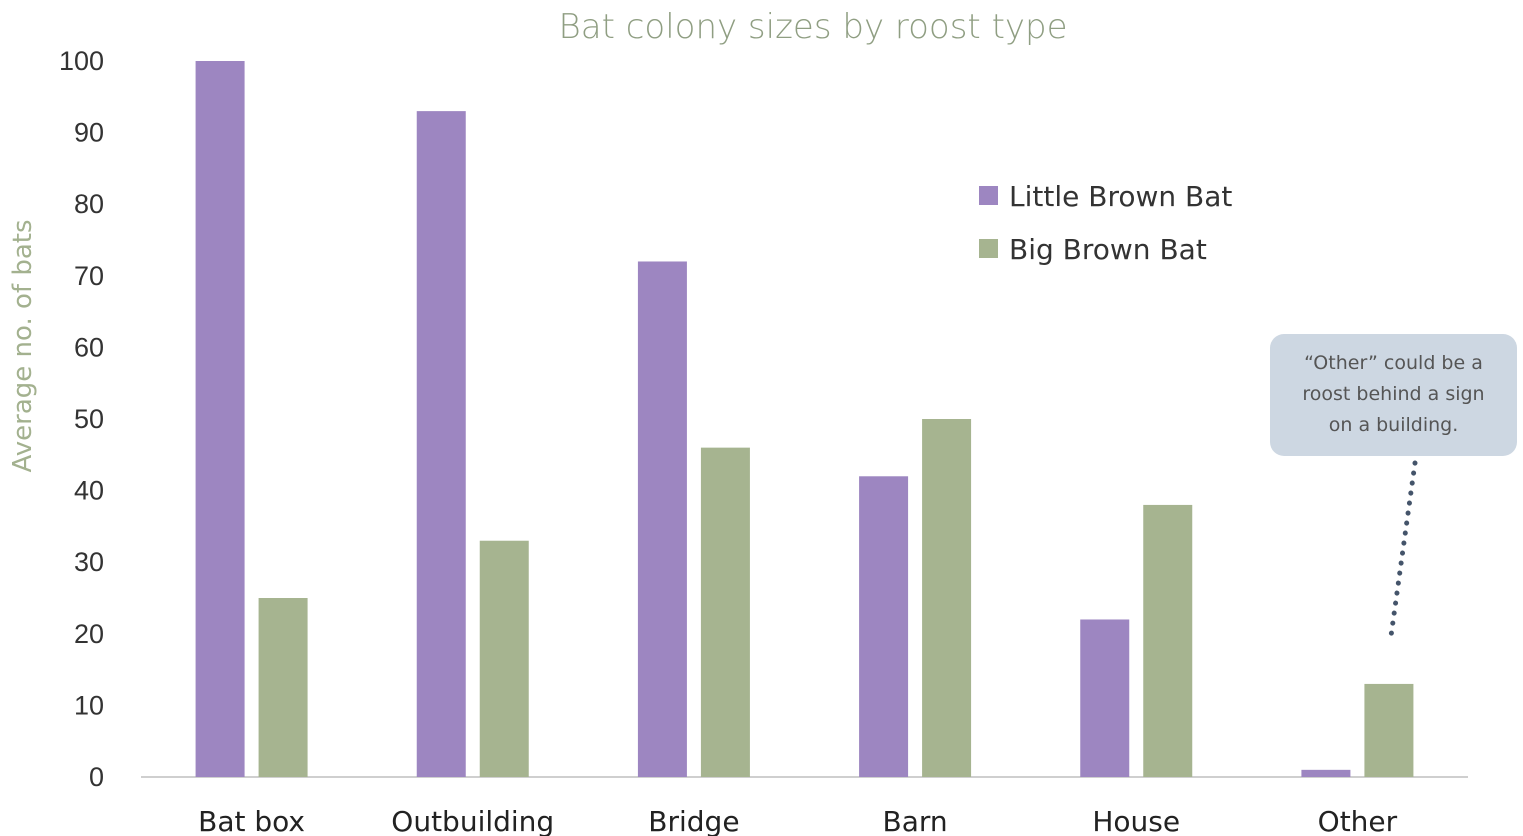 This screenshot has height=836, width=1523. Describe the element at coordinates (1394, 425) in the screenshot. I see `callout-text-line: on a building.` at that location.